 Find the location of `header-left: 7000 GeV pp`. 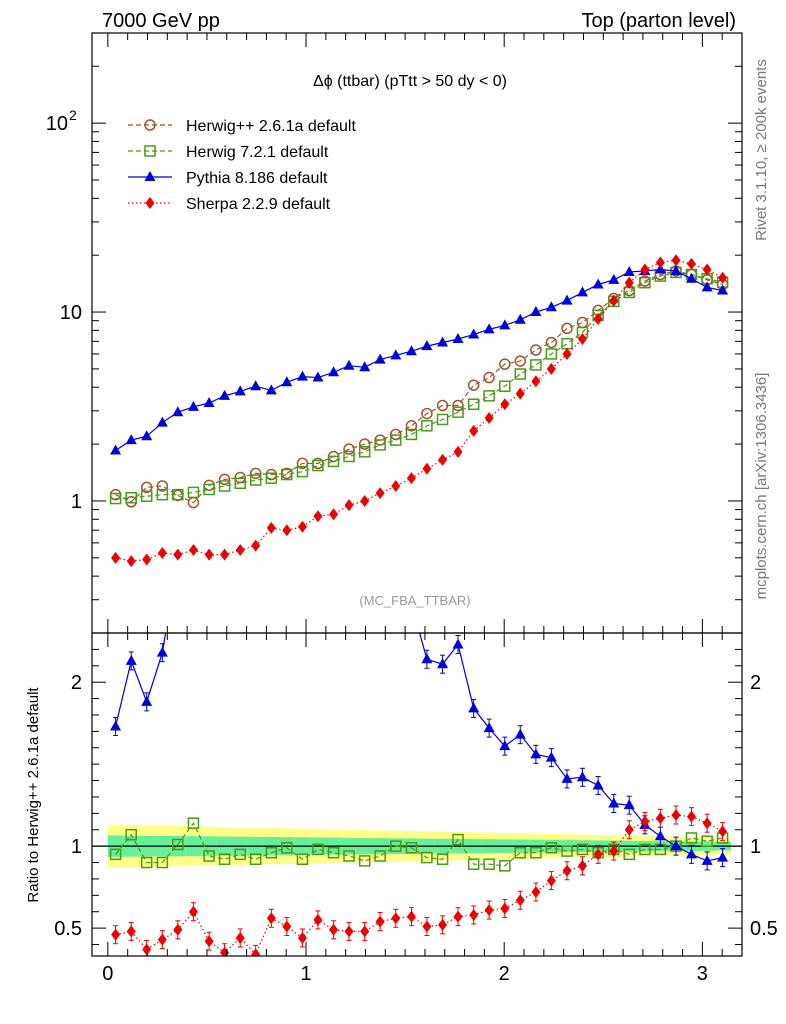

header-left: 7000 GeV pp is located at coordinates (161, 21).